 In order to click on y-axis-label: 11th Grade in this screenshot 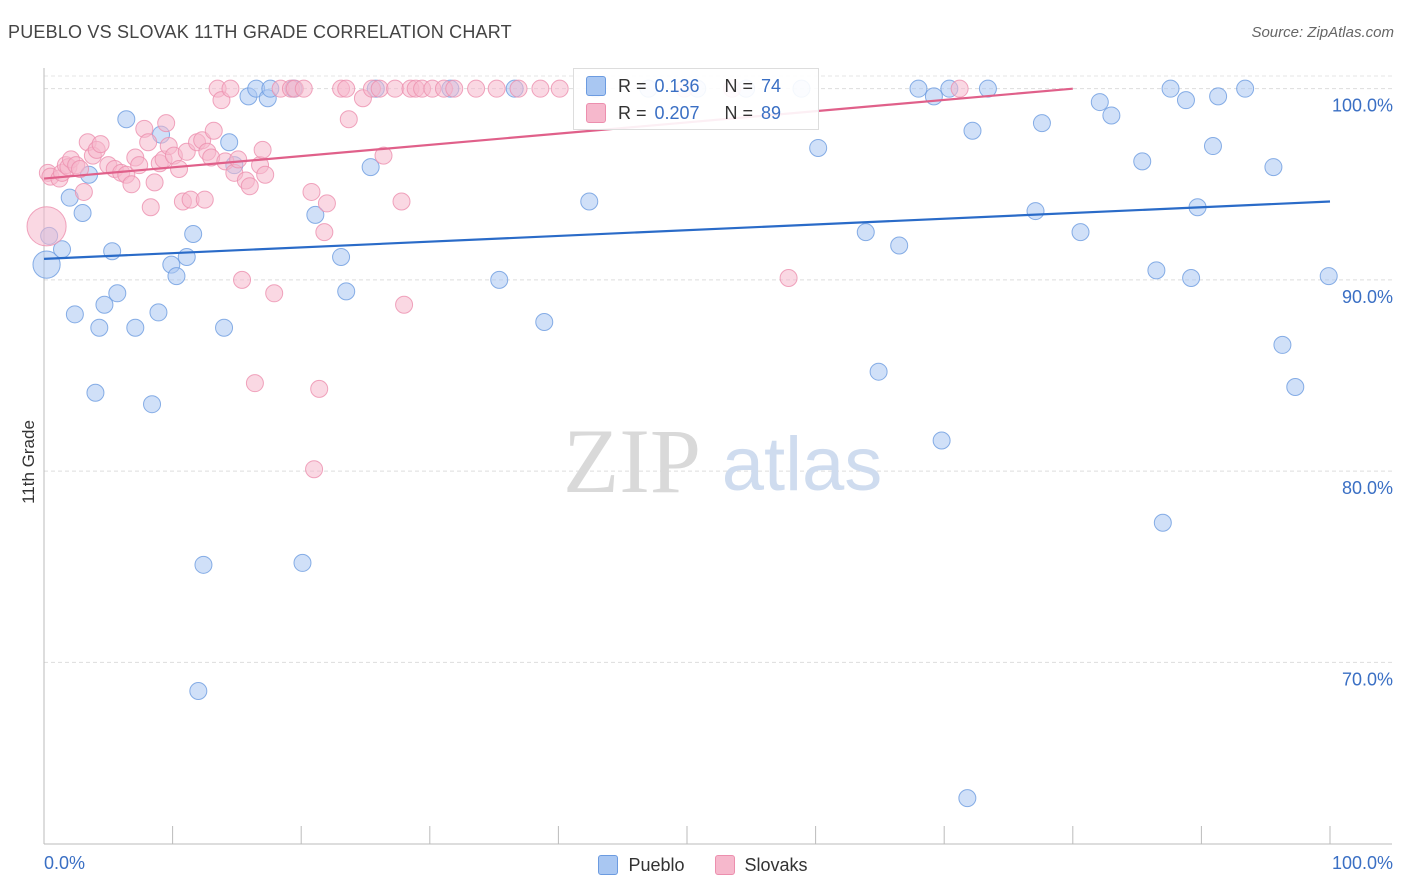, I will do `click(28, 462)`.